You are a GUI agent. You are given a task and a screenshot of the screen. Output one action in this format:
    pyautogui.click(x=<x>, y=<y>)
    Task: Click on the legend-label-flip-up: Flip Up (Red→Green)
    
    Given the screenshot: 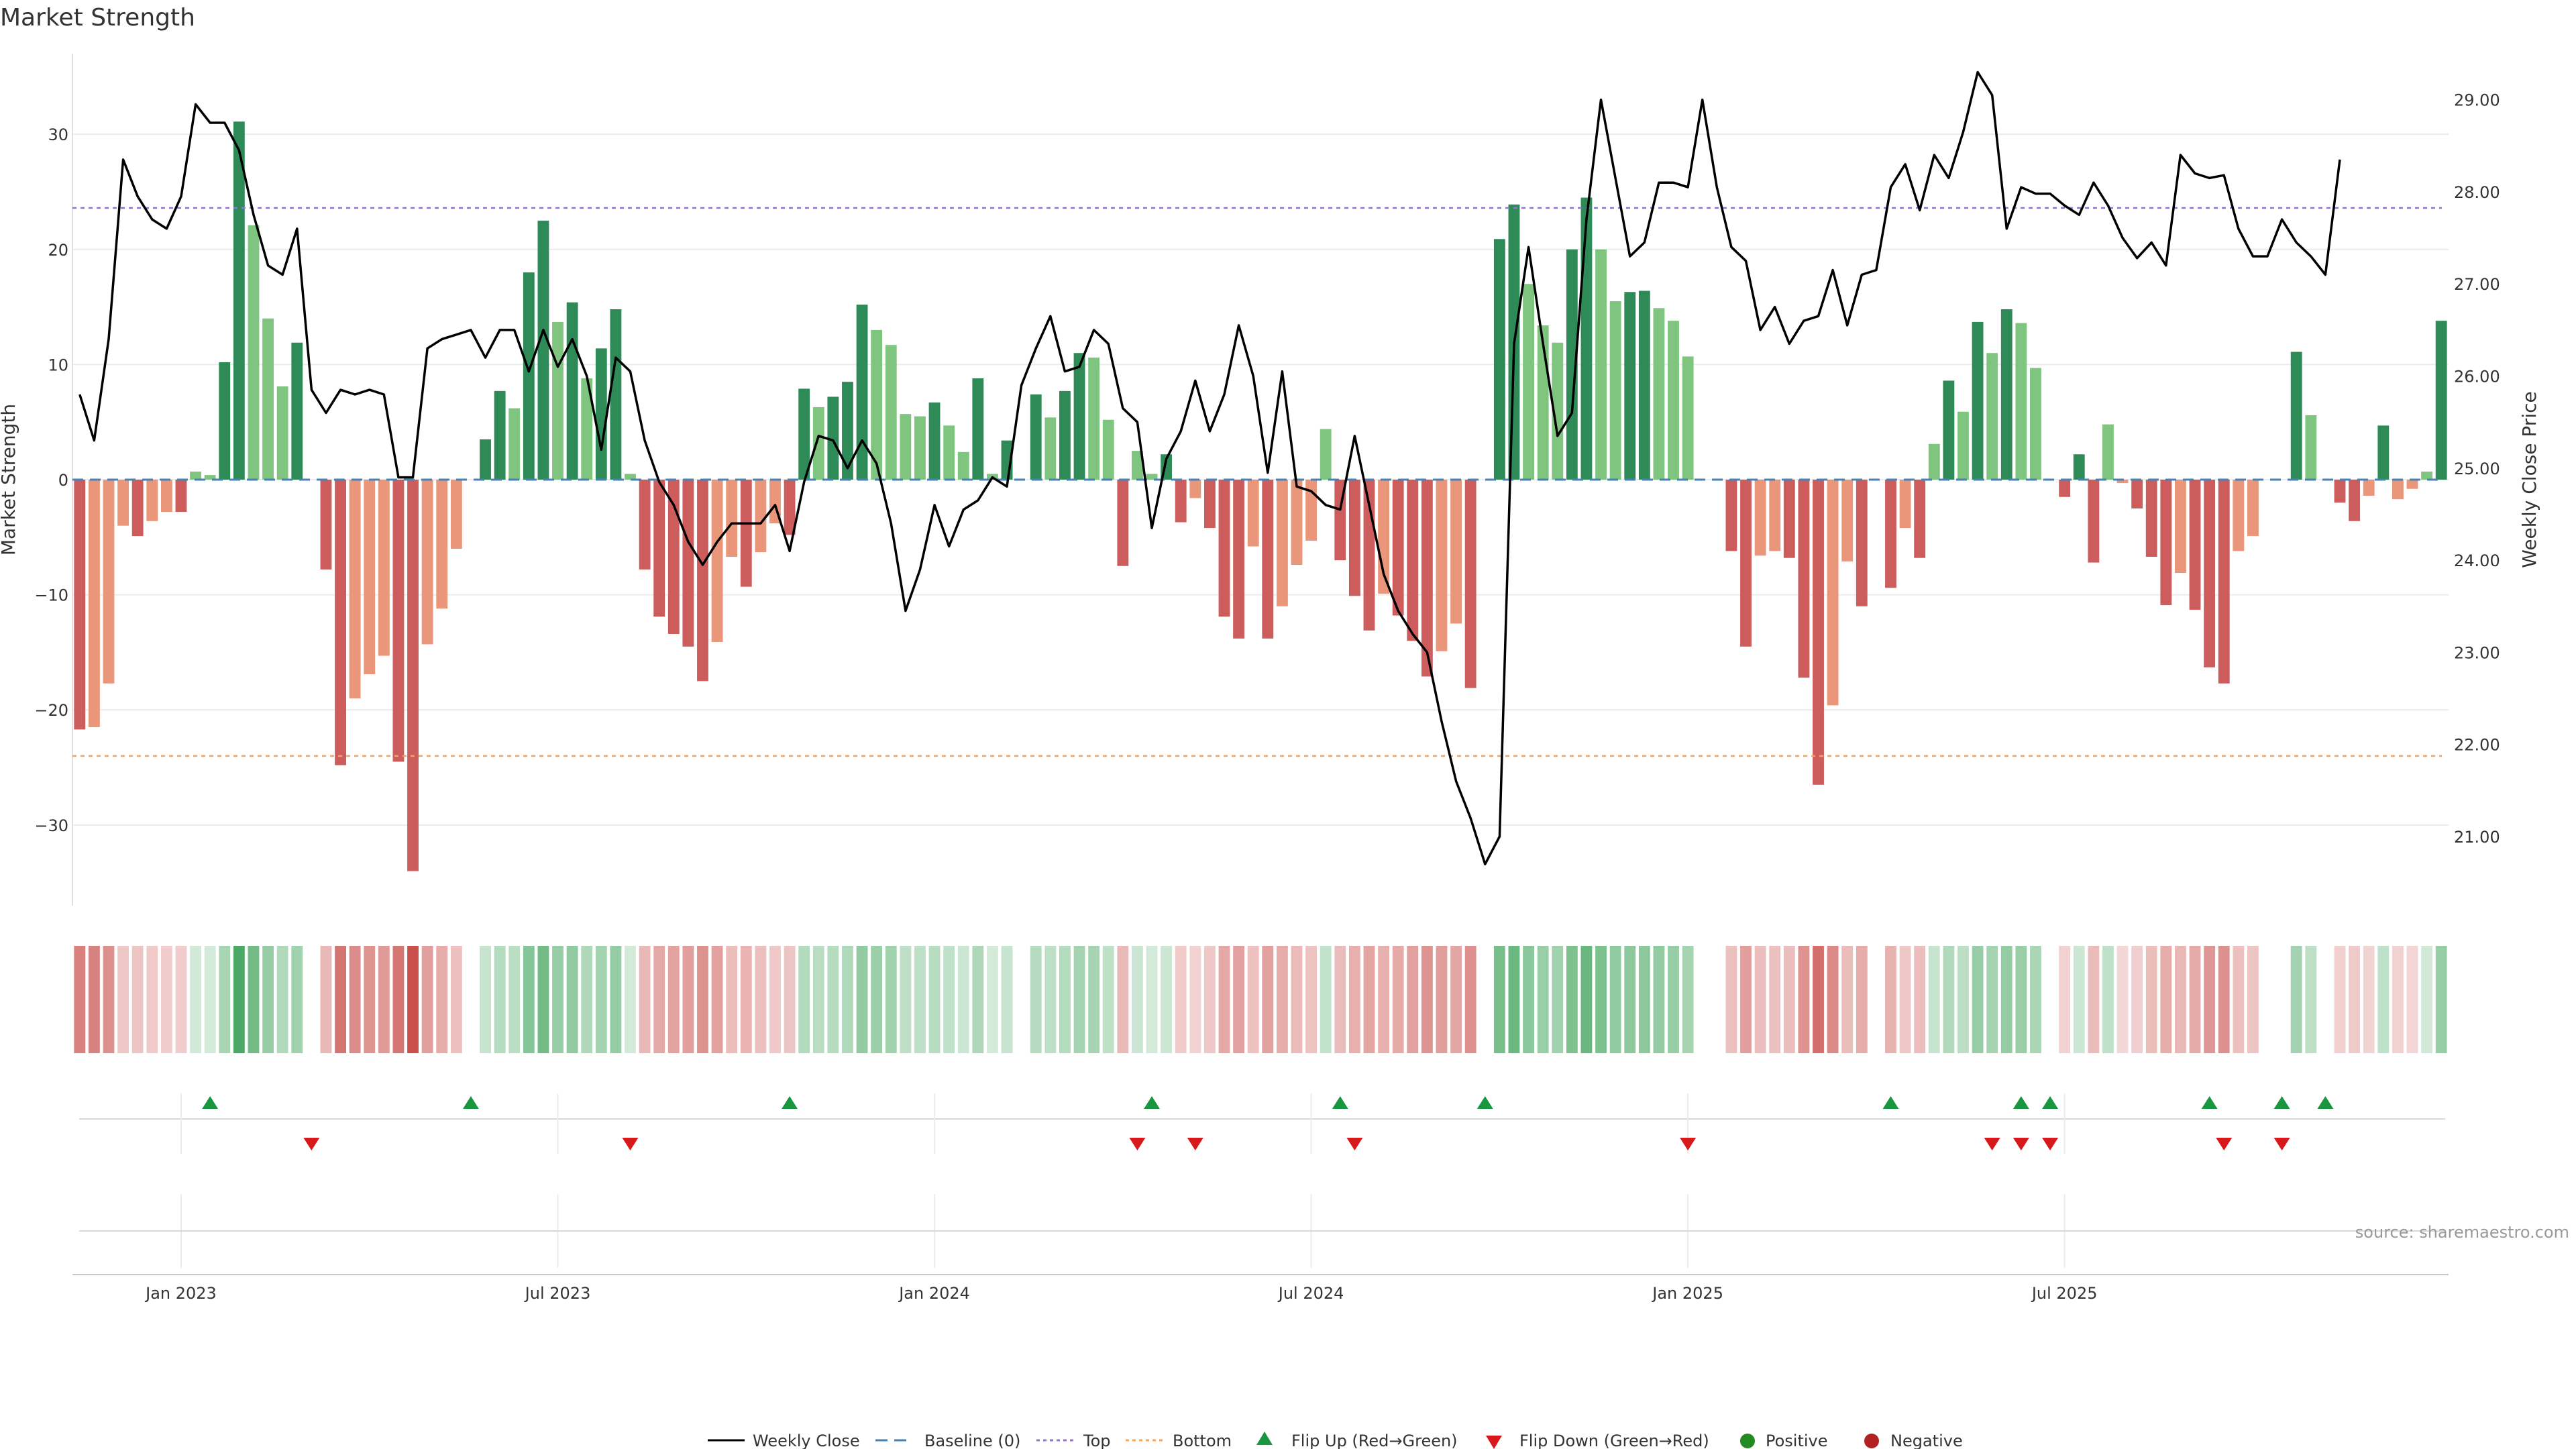 What is the action you would take?
    pyautogui.click(x=1374, y=1440)
    